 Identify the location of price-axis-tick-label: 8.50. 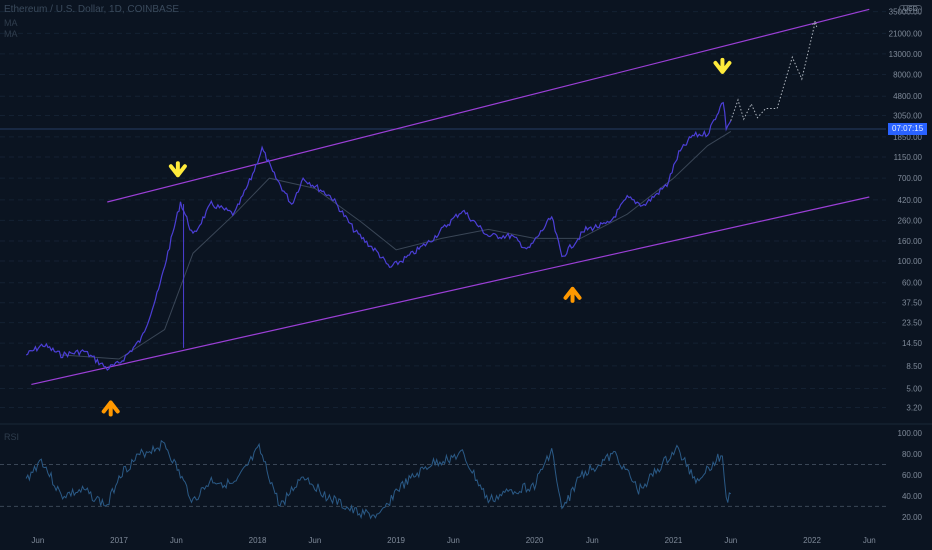
(914, 366).